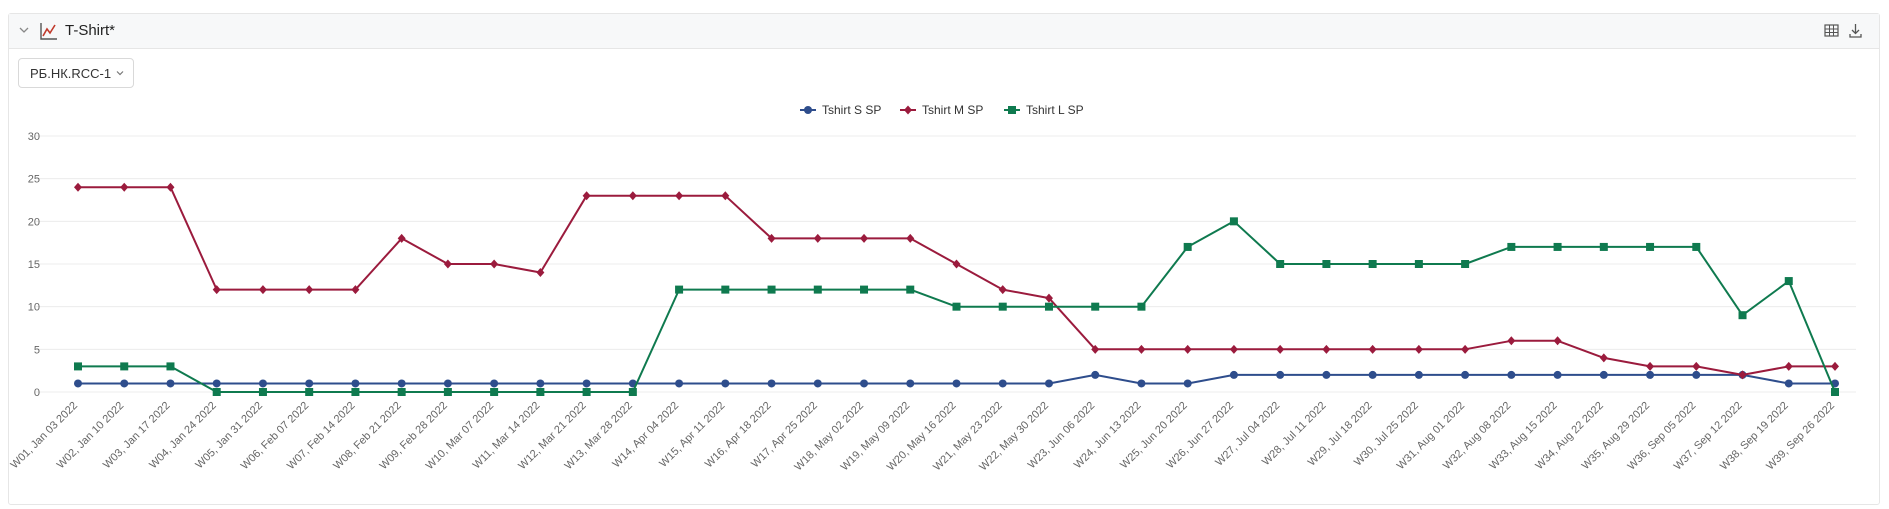 This screenshot has width=1889, height=509. What do you see at coordinates (944, 31) in the screenshot?
I see `panel-header: T-Shirt*` at bounding box center [944, 31].